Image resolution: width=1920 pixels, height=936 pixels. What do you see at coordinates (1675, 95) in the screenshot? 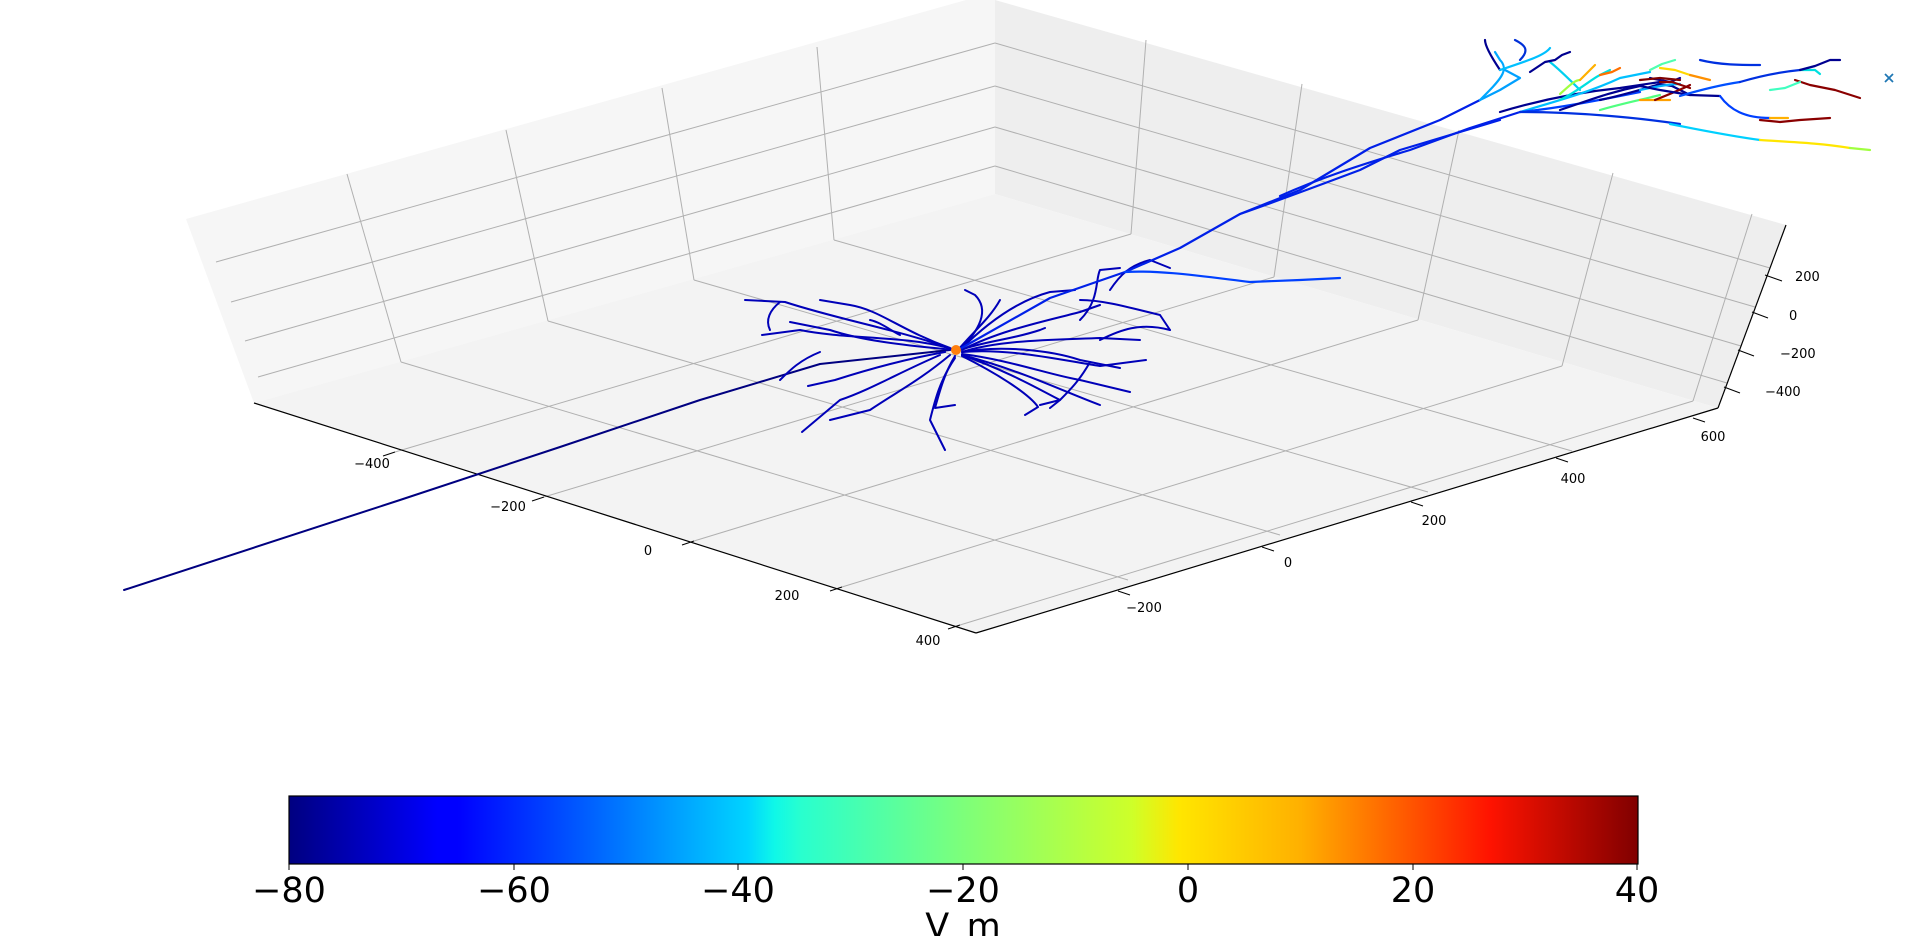
I see `apical-tuft` at bounding box center [1675, 95].